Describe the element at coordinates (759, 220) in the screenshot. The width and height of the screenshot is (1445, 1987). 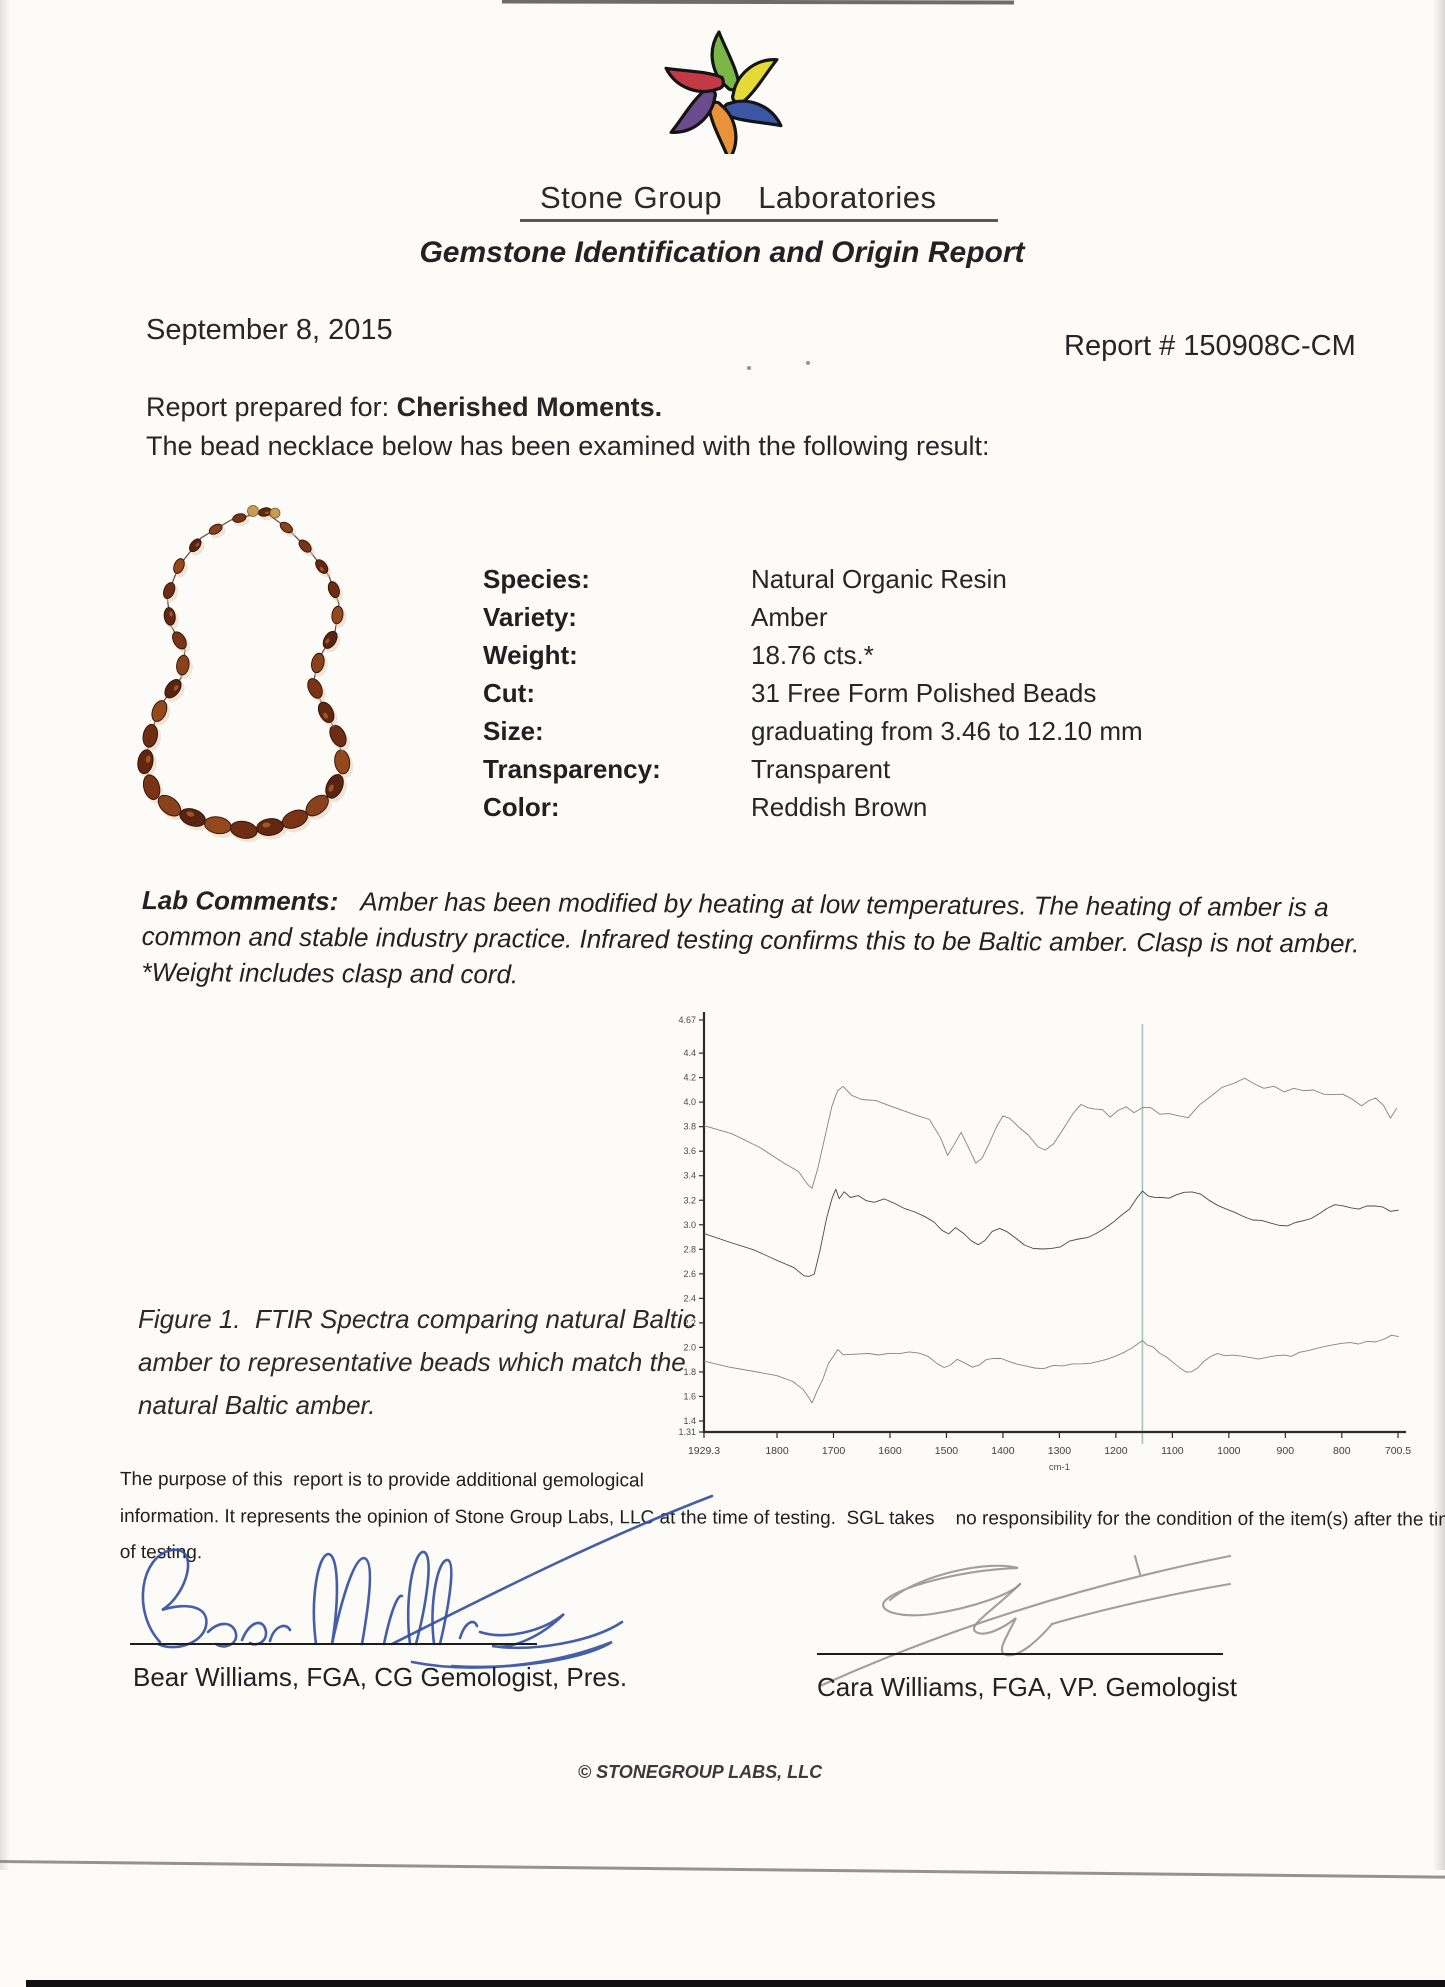
I see `brand-underline` at that location.